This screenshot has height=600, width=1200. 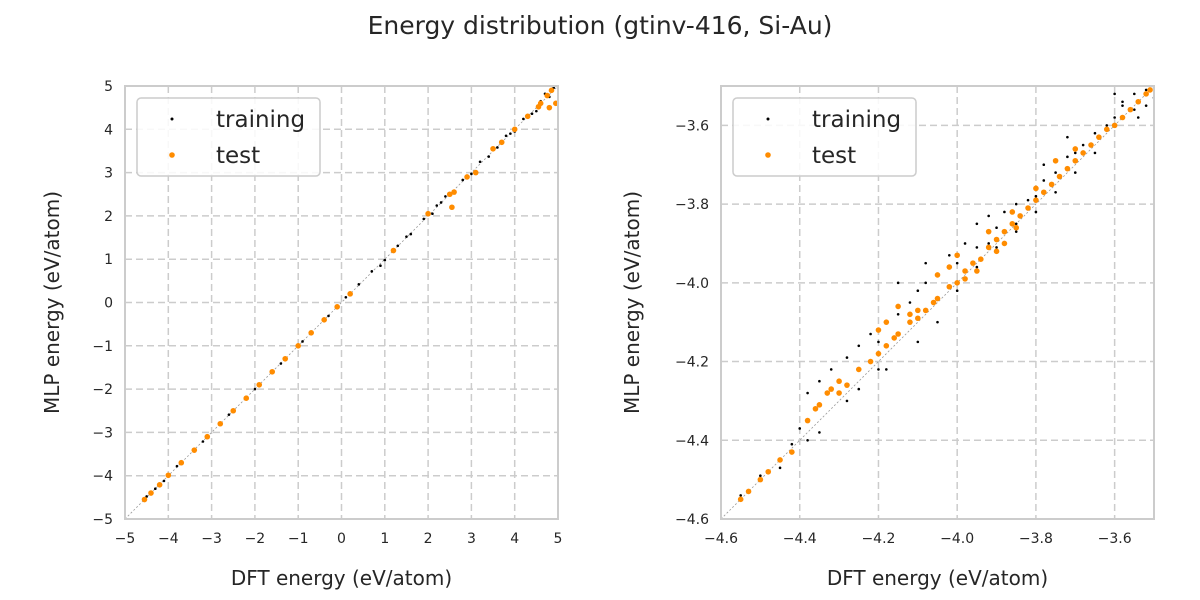 What do you see at coordinates (692, 126) in the screenshot?
I see `y-tick-label: −3.6` at bounding box center [692, 126].